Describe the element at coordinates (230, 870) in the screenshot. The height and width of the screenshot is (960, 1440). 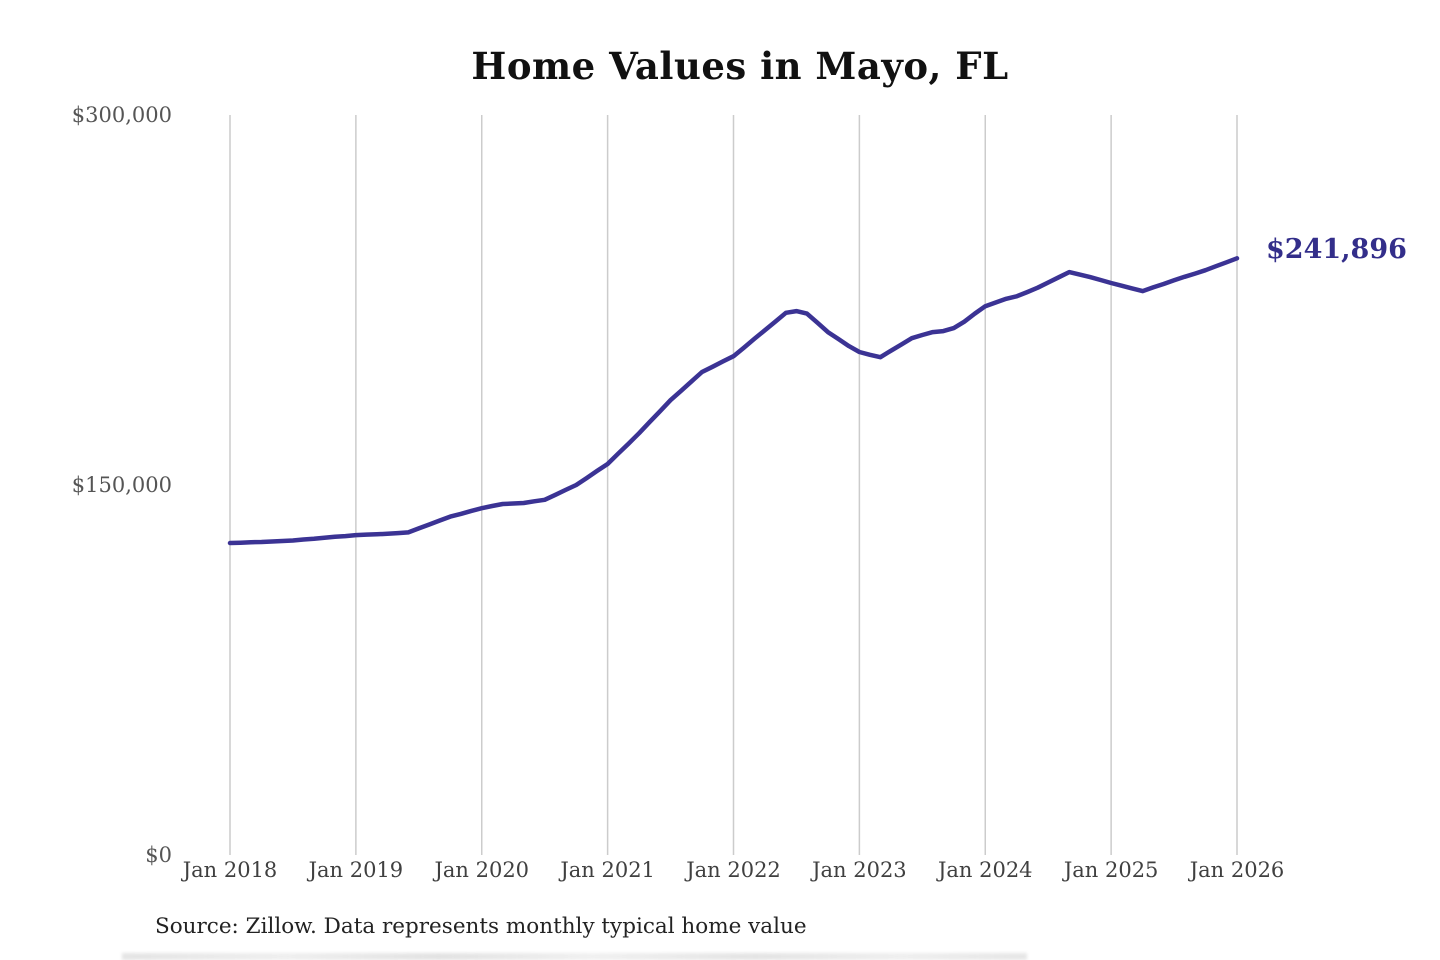
I see `x-axis-tick-label: Jan 2018` at that location.